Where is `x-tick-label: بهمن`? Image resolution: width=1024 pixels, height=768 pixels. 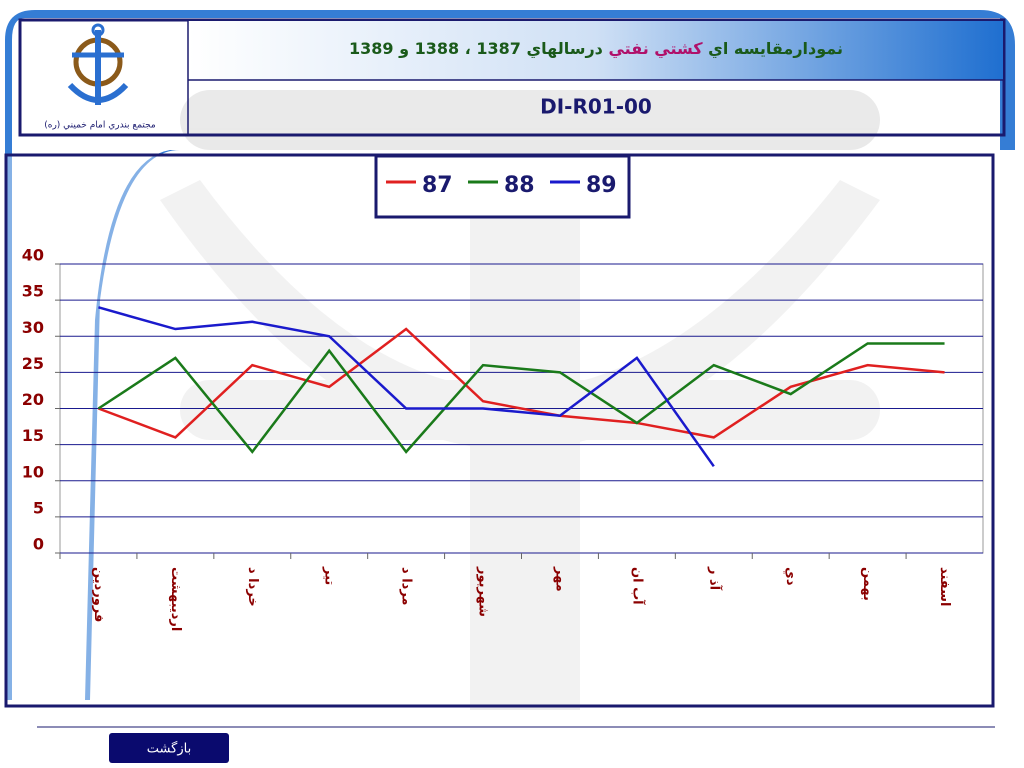
x-tick-label: بهمن is located at coordinates (867, 584).